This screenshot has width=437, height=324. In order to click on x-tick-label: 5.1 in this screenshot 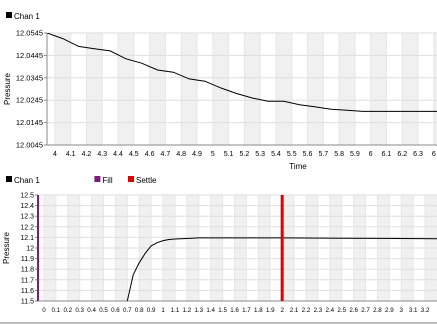, I will do `click(229, 154)`.